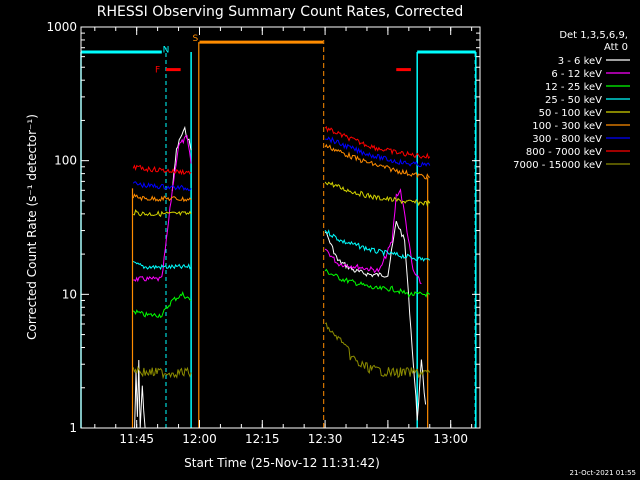 Image resolution: width=640 pixels, height=480 pixels. What do you see at coordinates (576, 74) in the screenshot?
I see `legend-entry-label: 6 - 12 keV` at bounding box center [576, 74].